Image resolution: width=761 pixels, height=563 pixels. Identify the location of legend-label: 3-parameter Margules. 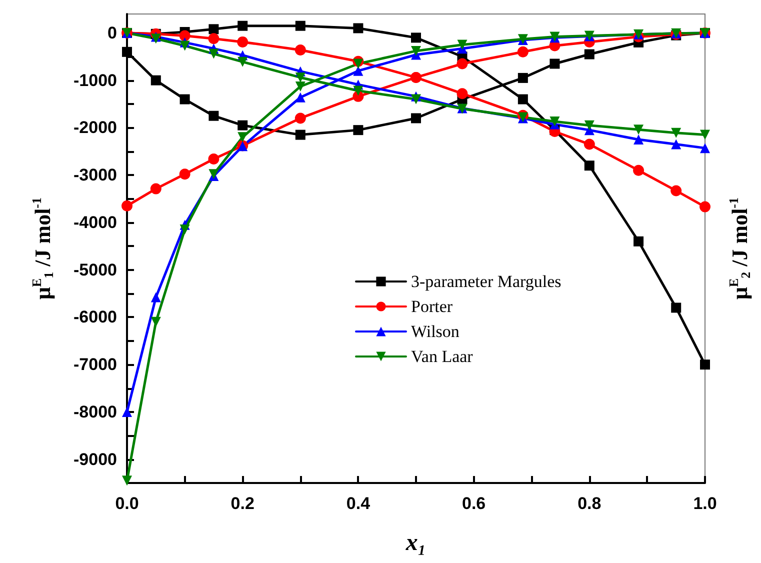
(486, 281).